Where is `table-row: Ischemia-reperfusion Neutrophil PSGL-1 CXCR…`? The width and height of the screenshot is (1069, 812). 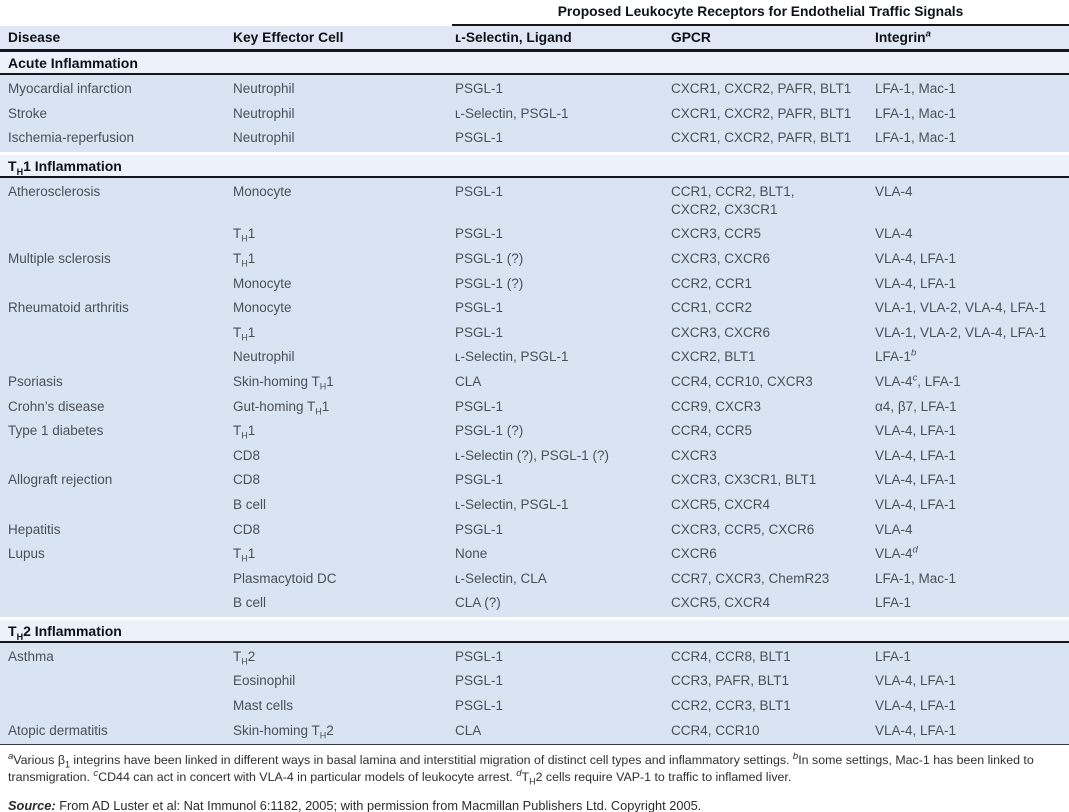 table-row: Ischemia-reperfusion Neutrophil PSGL-1 CXCR… is located at coordinates (534, 138).